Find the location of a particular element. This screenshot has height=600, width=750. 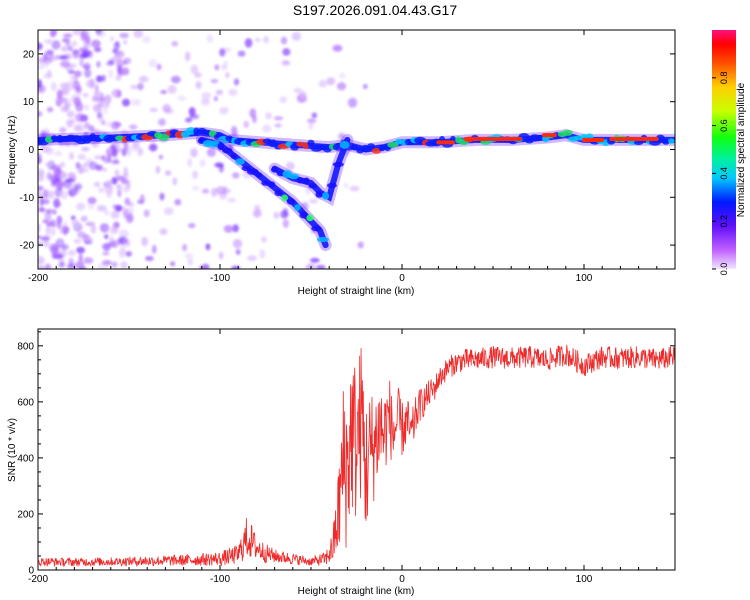

colorbar-tick-label: 0.8 is located at coordinates (724, 78).